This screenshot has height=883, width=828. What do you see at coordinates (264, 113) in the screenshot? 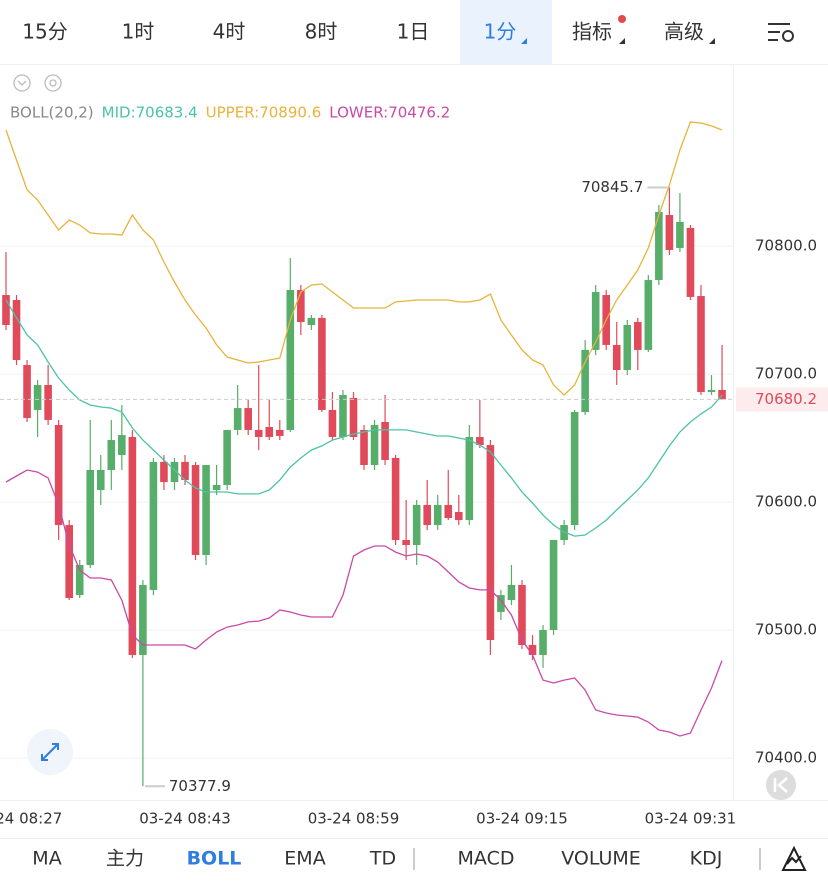
I see `legend-entry: UPPER:70890.6` at bounding box center [264, 113].